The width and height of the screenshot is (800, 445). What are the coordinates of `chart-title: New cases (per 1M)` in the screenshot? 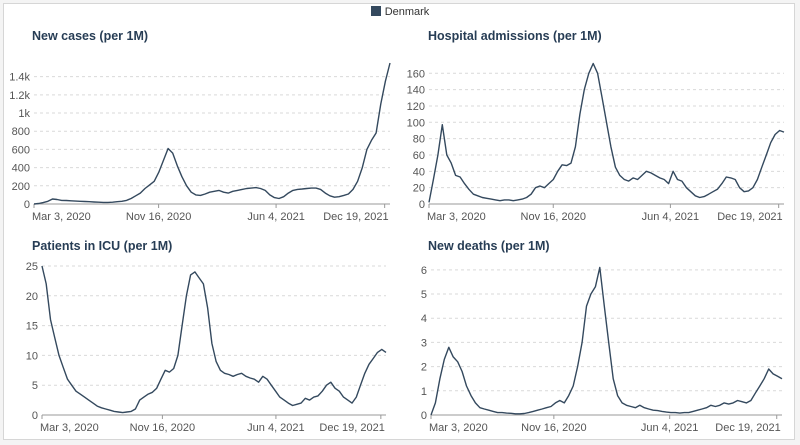 It's located at (90, 36).